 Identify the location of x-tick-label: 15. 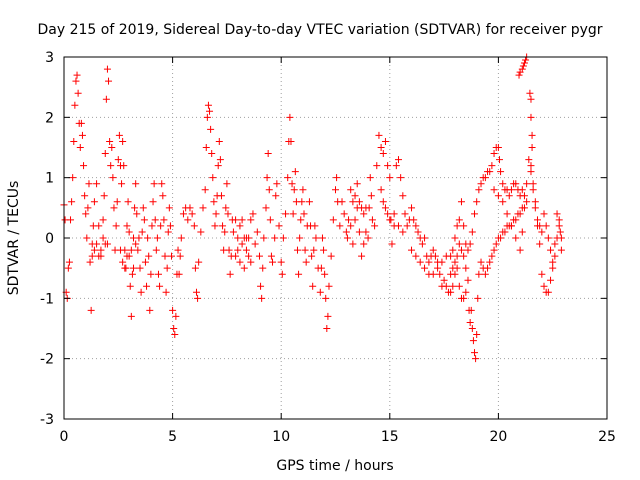
(390, 437).